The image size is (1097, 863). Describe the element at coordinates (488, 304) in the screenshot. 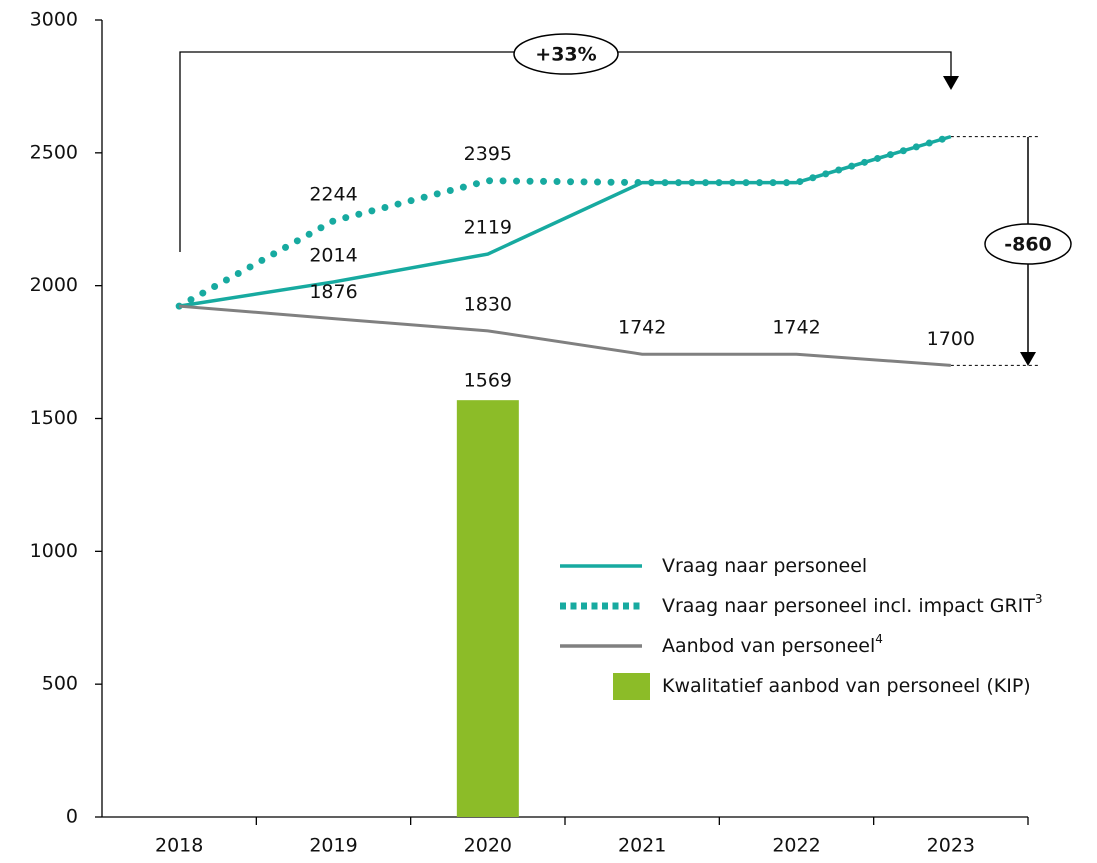

I see `data-label: 1830` at that location.